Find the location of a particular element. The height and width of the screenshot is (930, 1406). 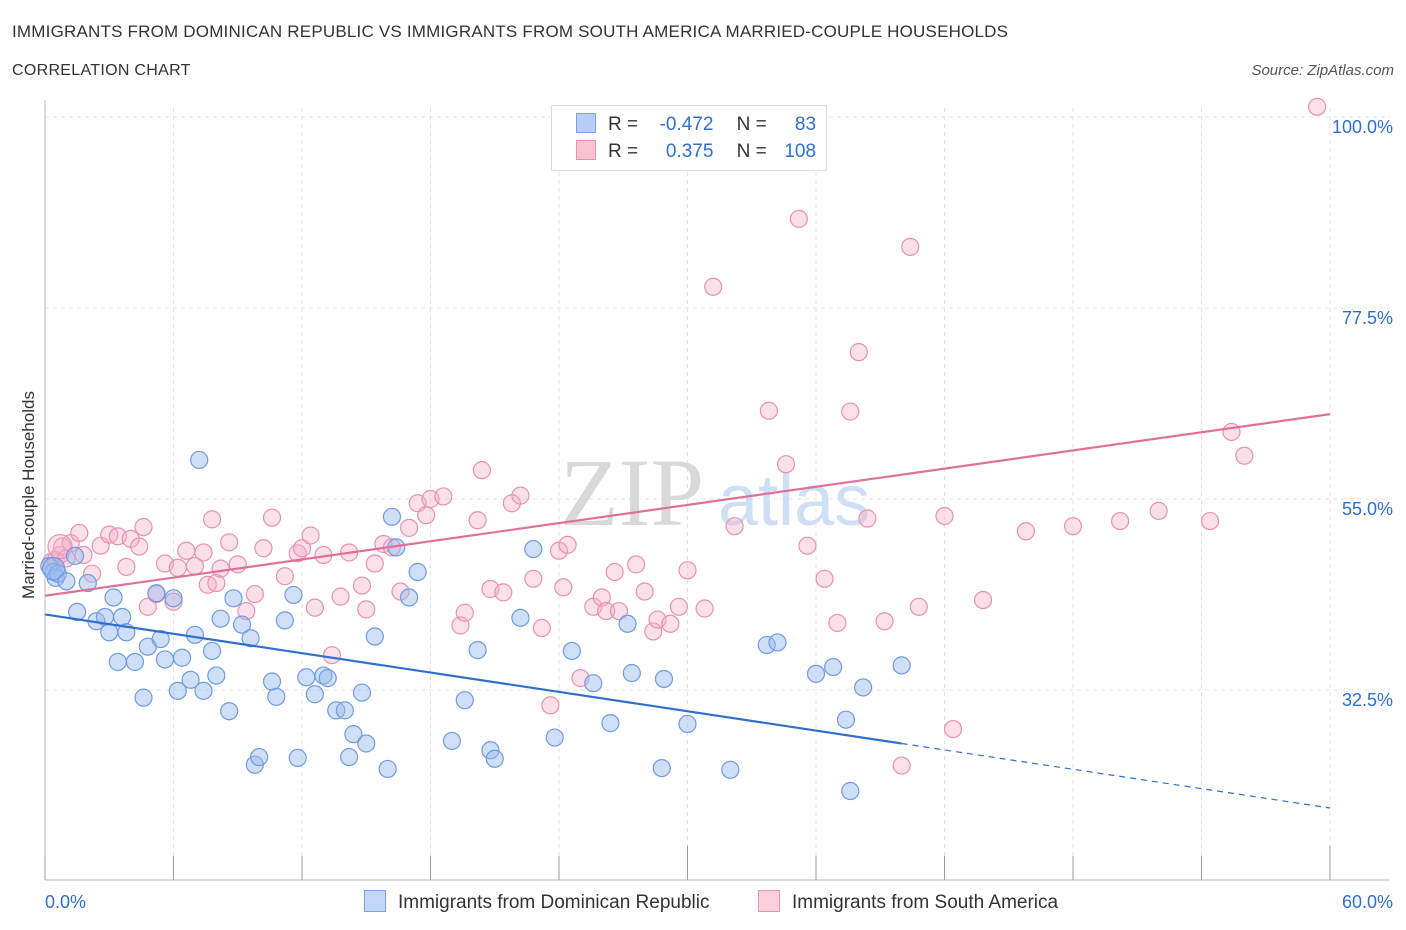

legend-item-south-america: Immigrants from South America is located at coordinates (908, 902).